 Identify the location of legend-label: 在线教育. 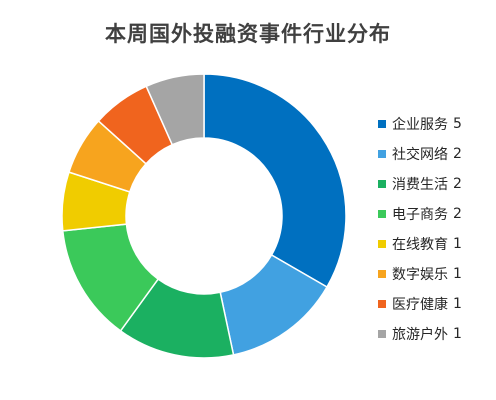
(420, 245).